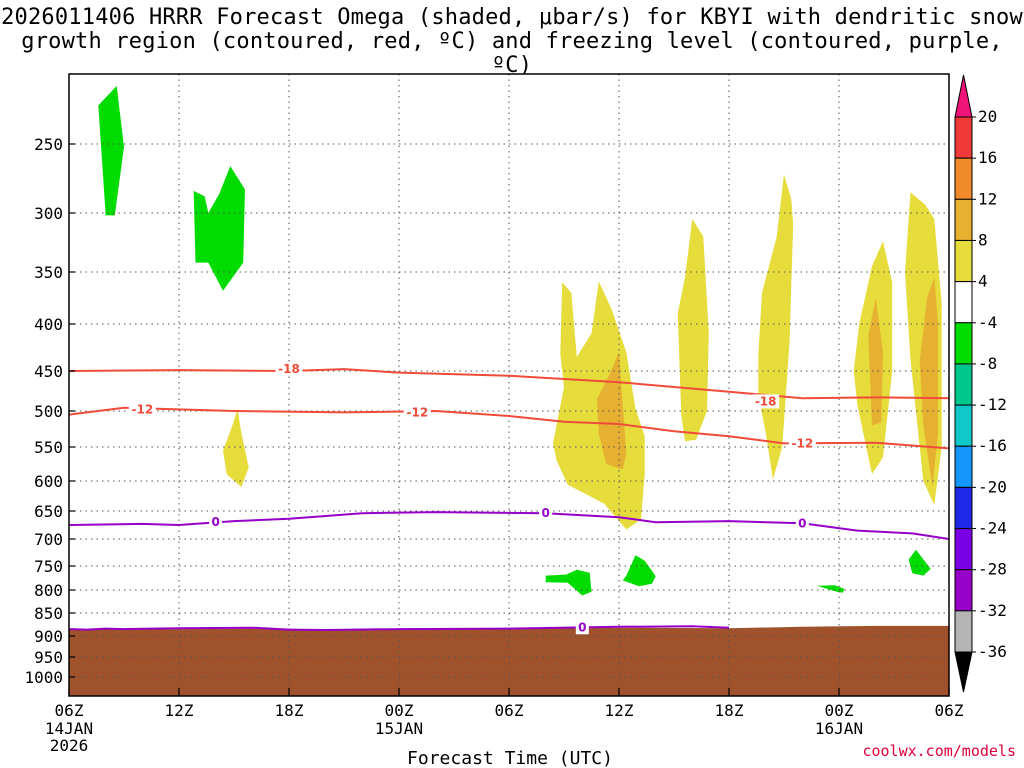 The height and width of the screenshot is (768, 1024). I want to click on x-axis-label: Forecast Time (UTC), so click(510, 758).